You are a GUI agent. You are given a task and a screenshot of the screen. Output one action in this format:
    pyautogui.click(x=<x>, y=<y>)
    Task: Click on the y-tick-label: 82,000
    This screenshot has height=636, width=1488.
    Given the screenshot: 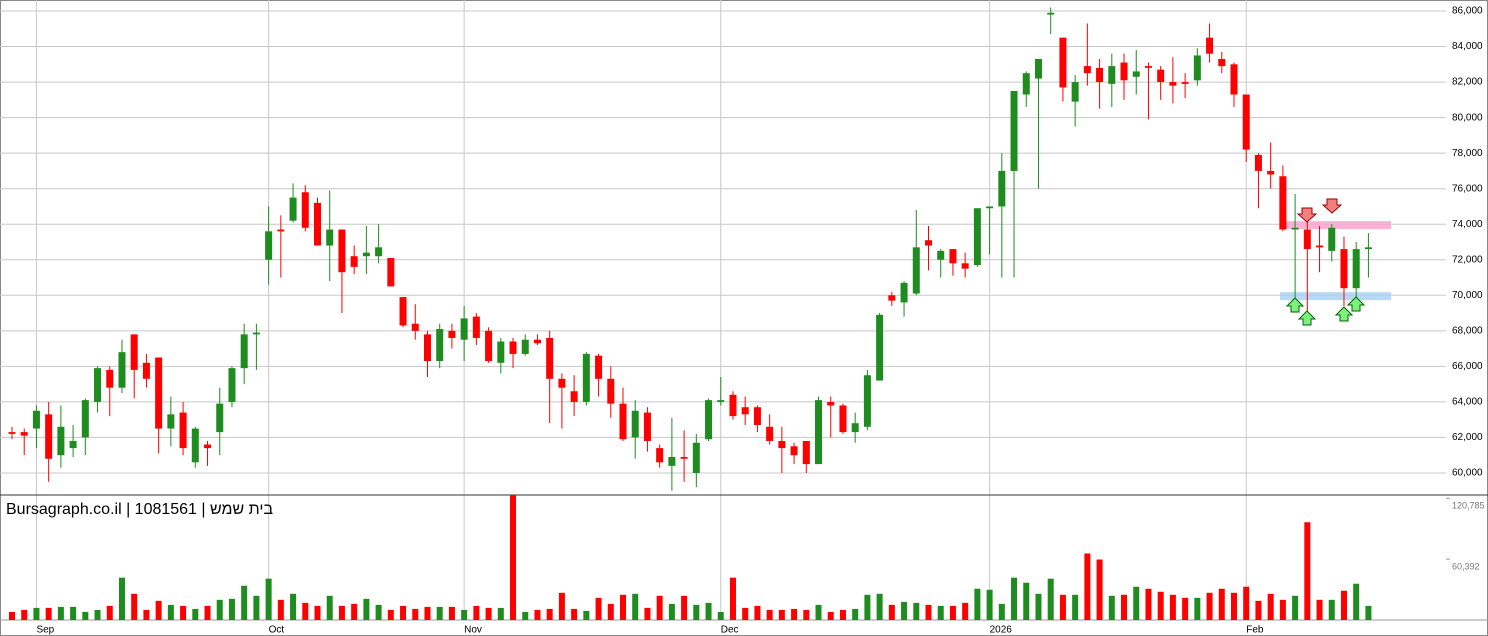 What is the action you would take?
    pyautogui.click(x=1467, y=82)
    